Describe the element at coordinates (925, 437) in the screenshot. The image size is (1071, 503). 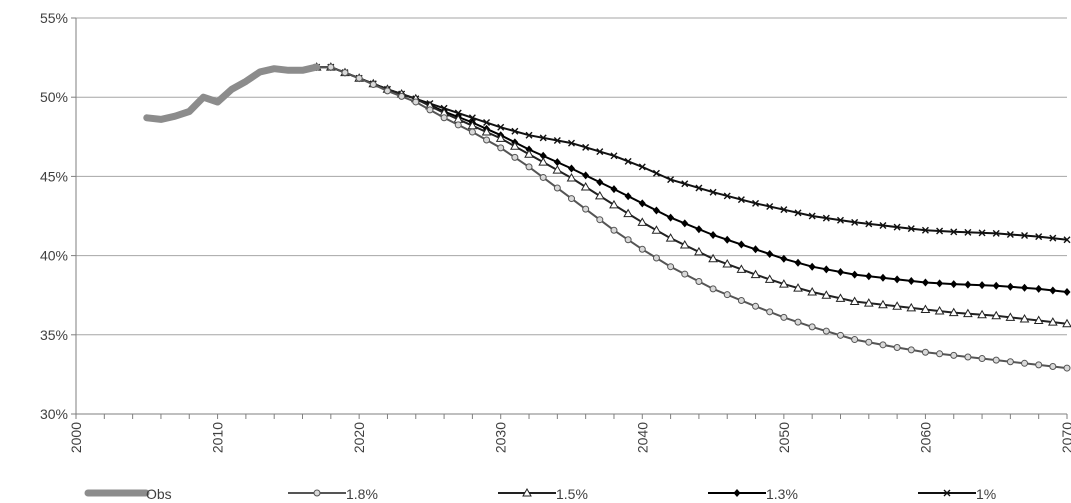
I see `x-tick-label: 2060` at that location.